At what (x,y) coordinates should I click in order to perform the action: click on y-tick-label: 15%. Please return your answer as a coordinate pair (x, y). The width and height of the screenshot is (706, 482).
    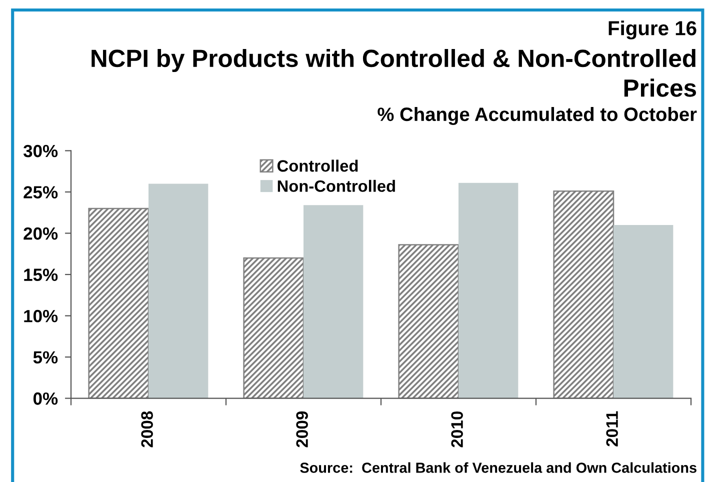
    Looking at the image, I should click on (41, 275).